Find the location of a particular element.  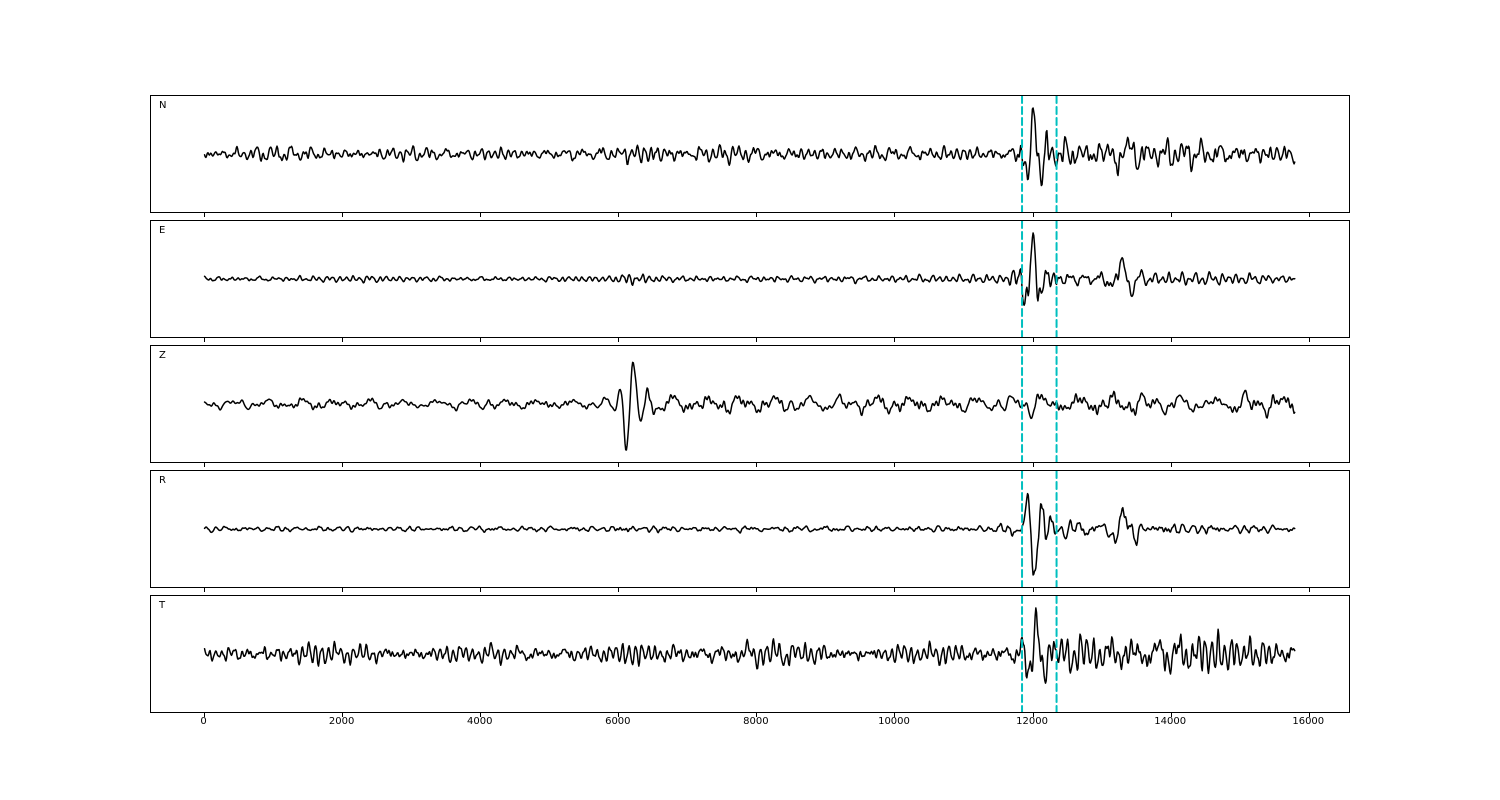

trace-canvas-T is located at coordinates (750, 654).